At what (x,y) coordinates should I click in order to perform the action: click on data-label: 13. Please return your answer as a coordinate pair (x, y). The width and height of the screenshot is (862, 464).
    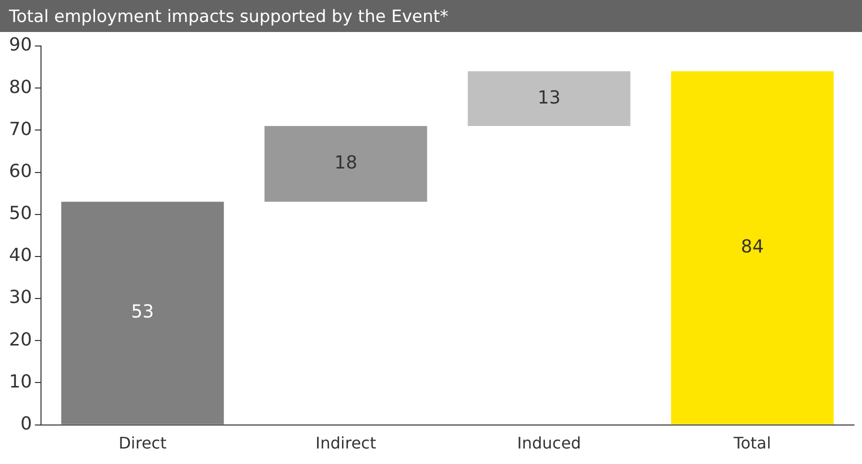
    Looking at the image, I should click on (549, 97).